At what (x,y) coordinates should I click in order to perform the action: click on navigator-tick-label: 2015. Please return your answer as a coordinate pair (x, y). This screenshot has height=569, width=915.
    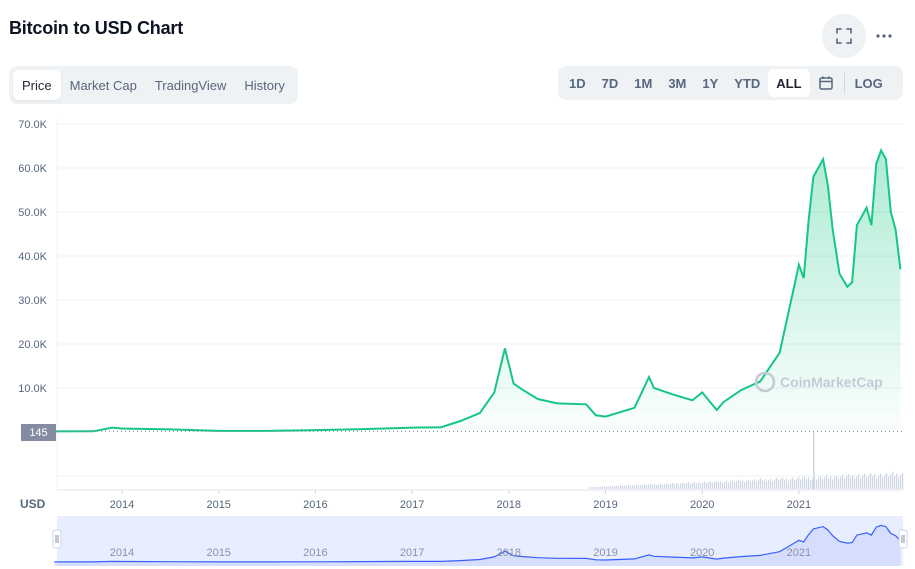
    Looking at the image, I should click on (218, 553).